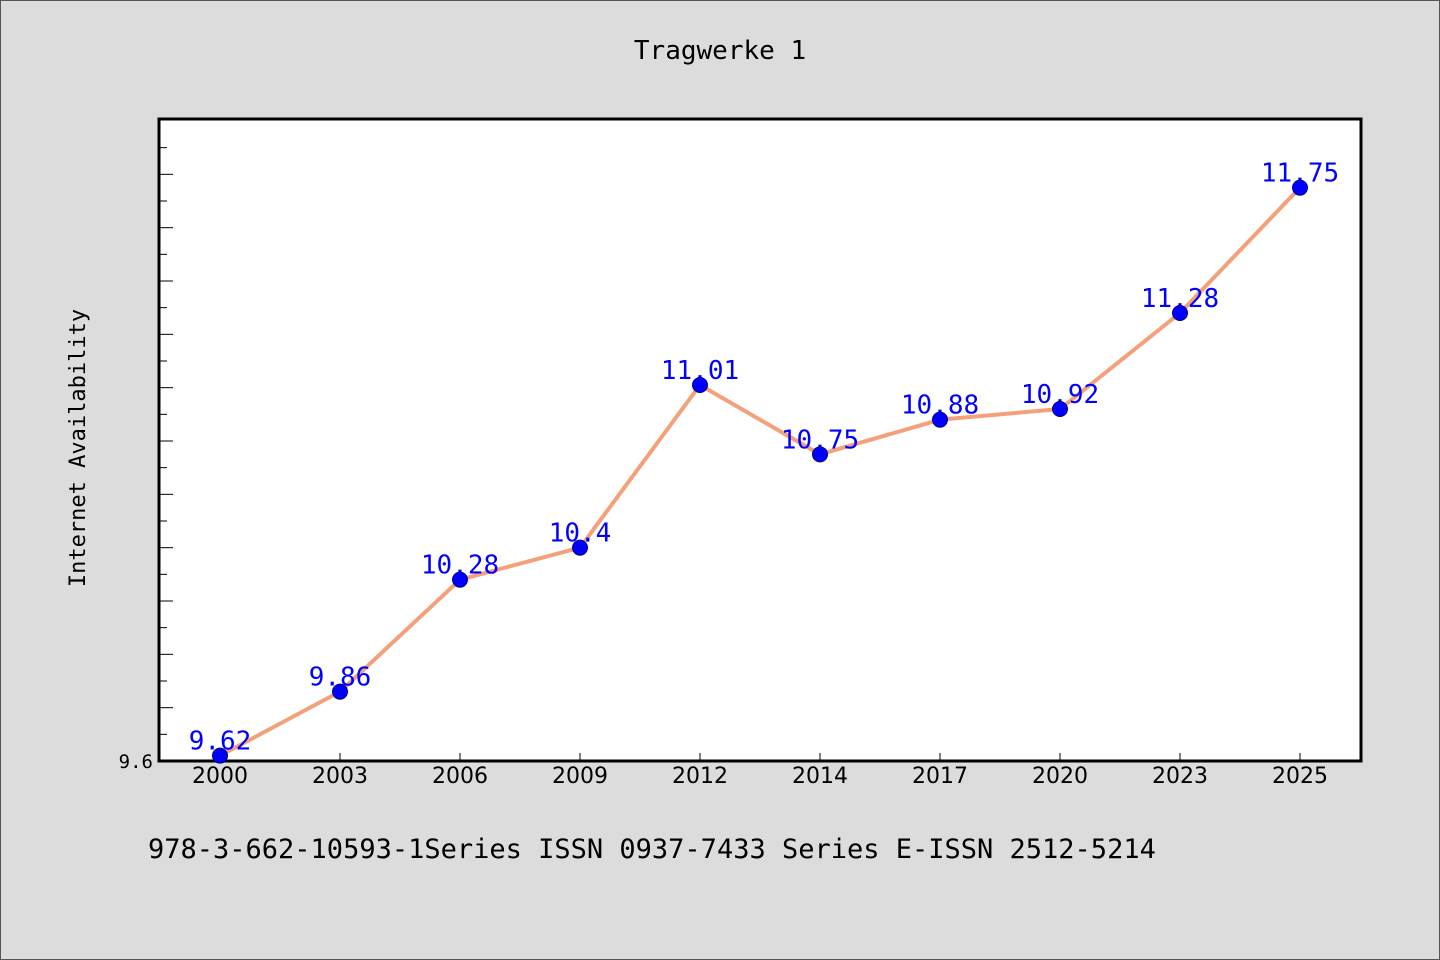  I want to click on x-tick-label: 2006, so click(460, 776).